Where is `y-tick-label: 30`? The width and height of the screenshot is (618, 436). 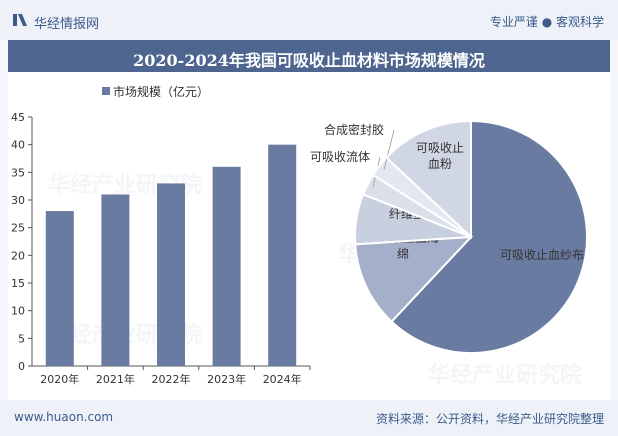
y-tick-label: 30 is located at coordinates (18, 200).